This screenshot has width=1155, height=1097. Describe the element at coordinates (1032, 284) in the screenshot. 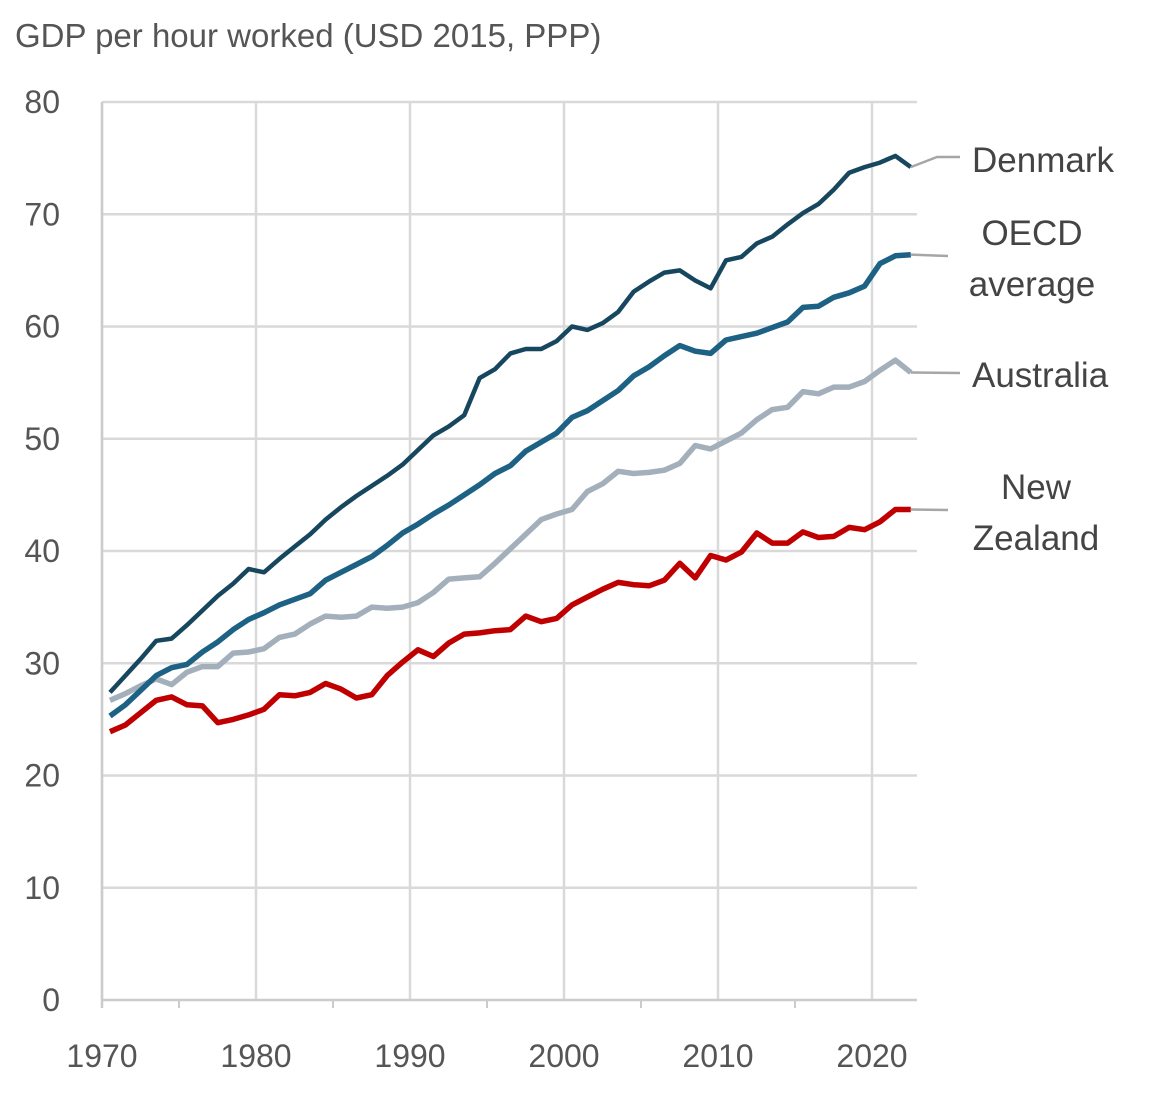

I see `series-label: average` at that location.